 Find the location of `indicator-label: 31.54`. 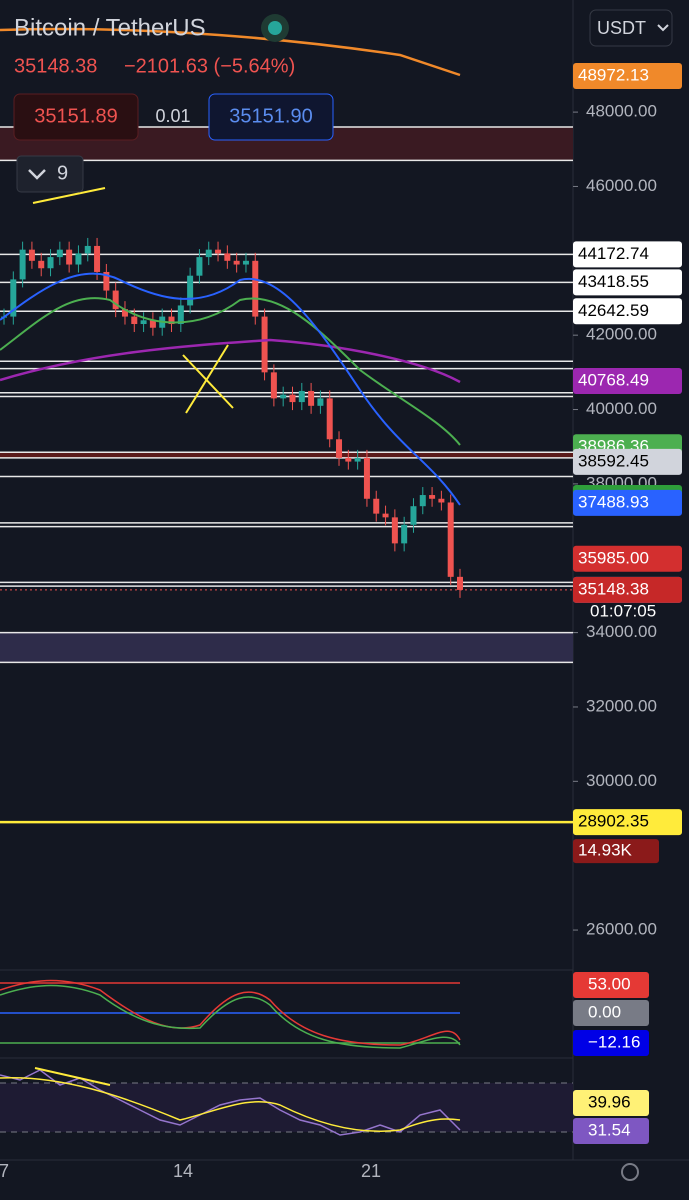

indicator-label: 31.54 is located at coordinates (609, 1129).